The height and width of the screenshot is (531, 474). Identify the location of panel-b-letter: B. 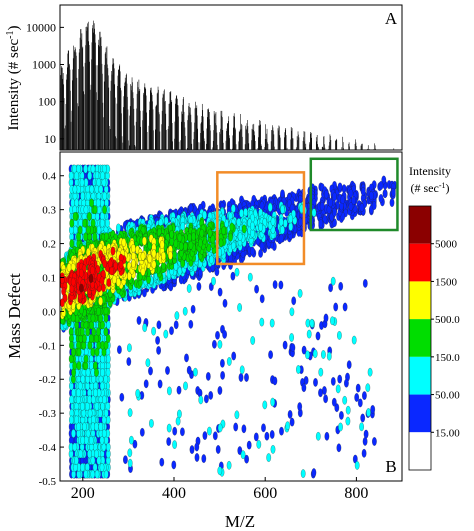
(390, 466).